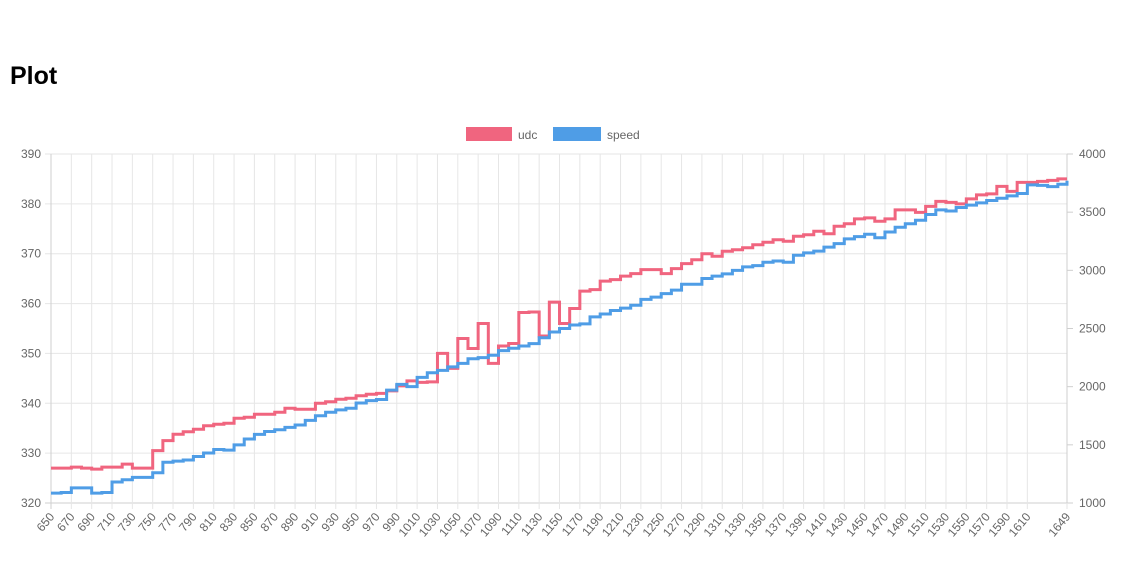  What do you see at coordinates (1092, 270) in the screenshot?
I see `y-right-tick-label: 3000` at bounding box center [1092, 270].